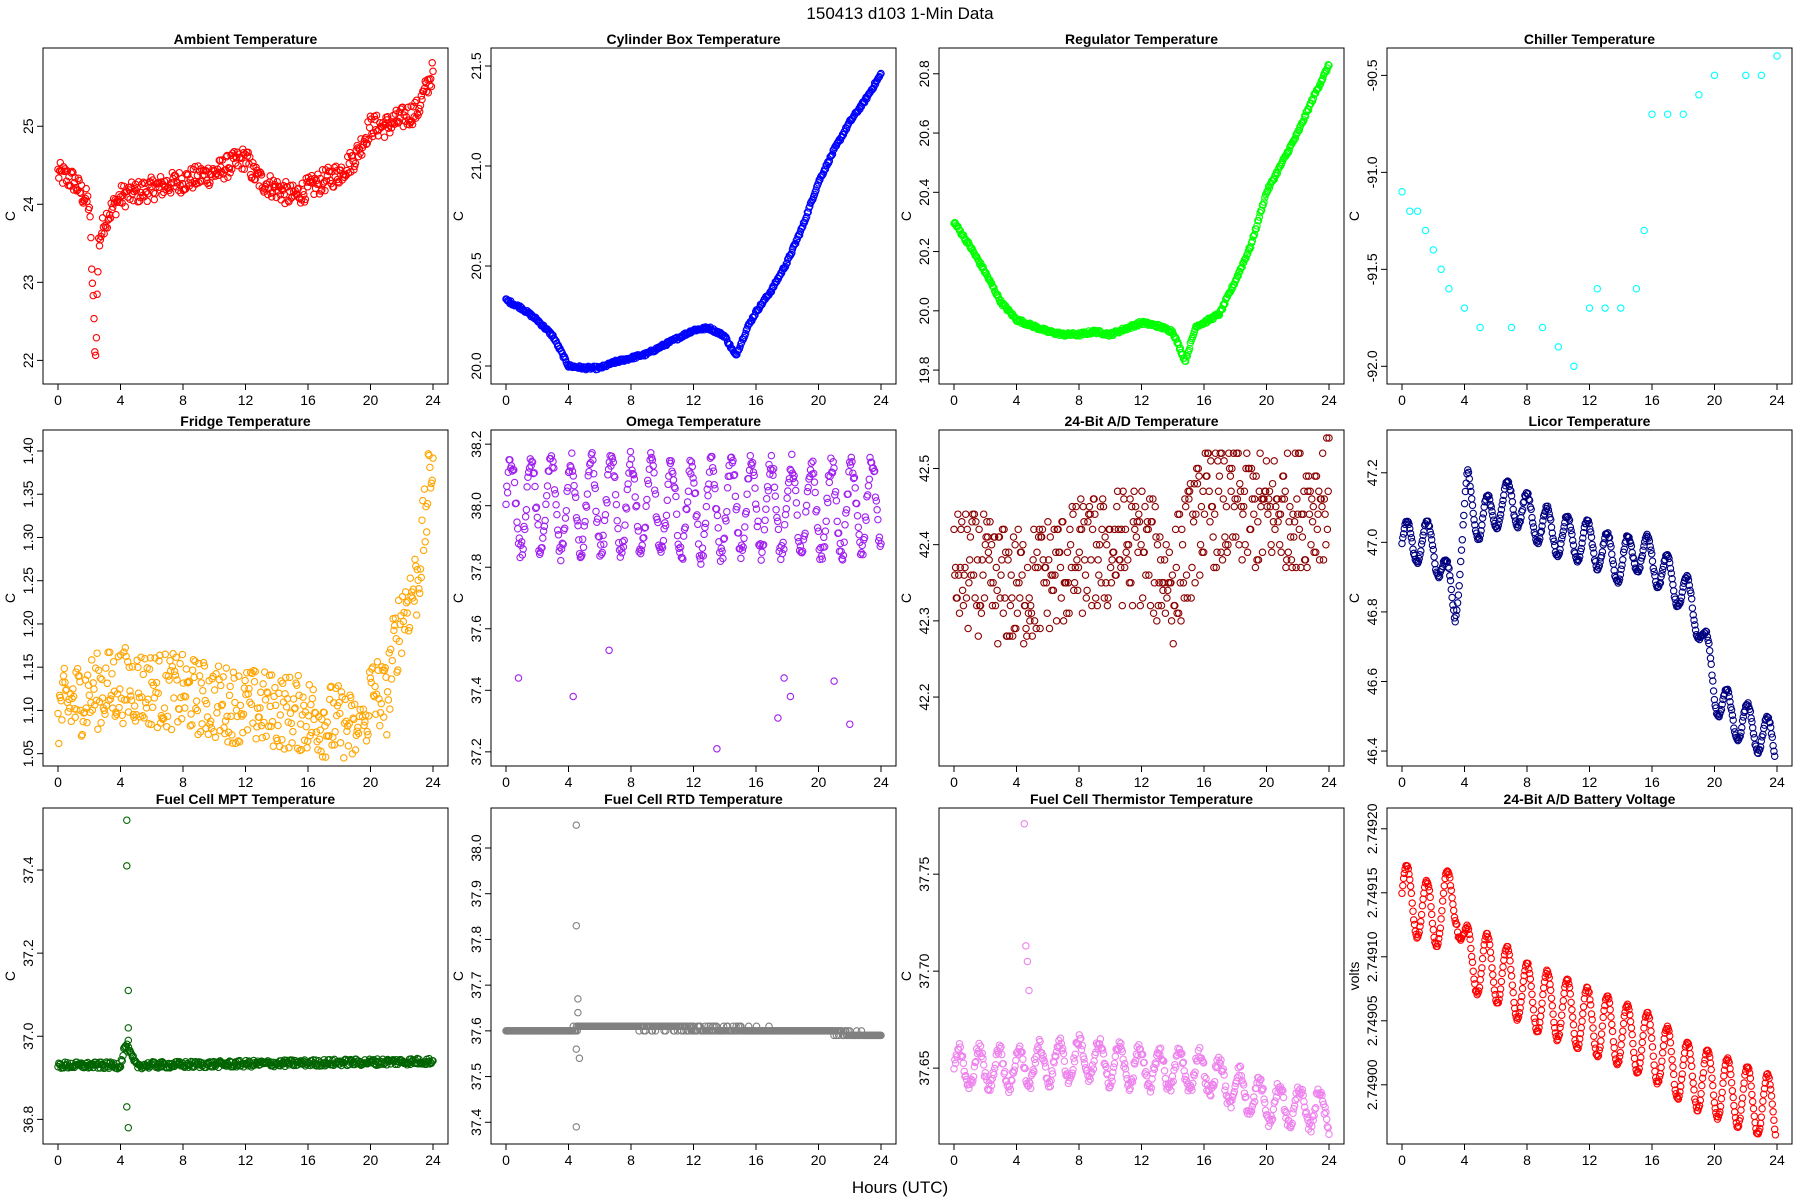  I want to click on y-axis-label: C, so click(458, 216).